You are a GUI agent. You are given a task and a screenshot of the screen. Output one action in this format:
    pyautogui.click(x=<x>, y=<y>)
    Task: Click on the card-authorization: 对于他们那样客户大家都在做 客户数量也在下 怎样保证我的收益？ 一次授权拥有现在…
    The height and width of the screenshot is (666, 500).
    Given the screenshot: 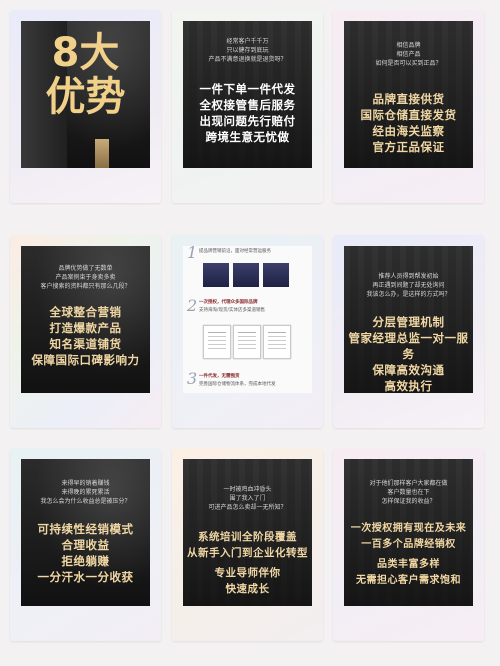 What is the action you would take?
    pyautogui.click(x=408, y=544)
    